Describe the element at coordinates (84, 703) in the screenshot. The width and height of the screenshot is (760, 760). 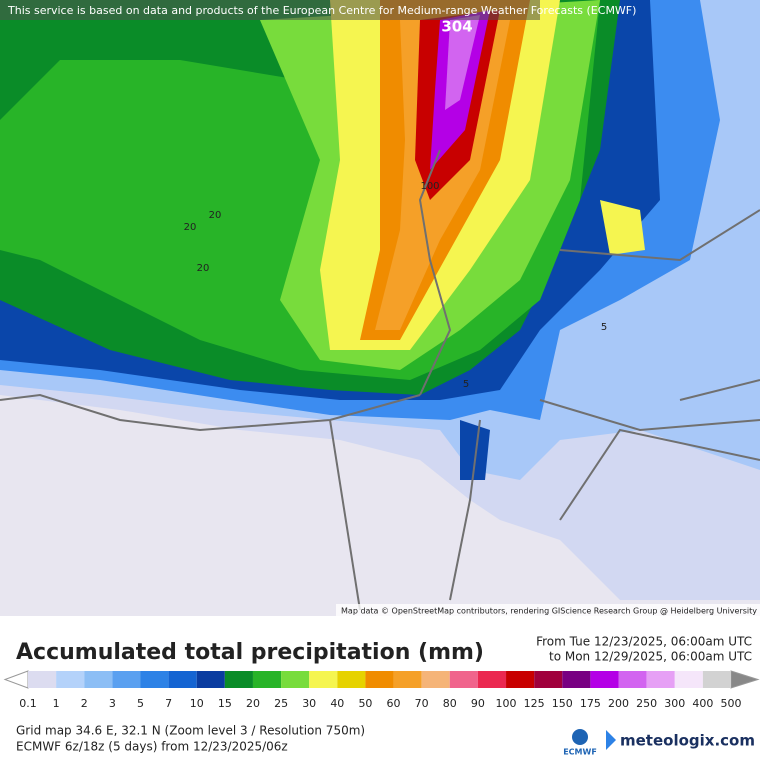
I see `colorbar-label: 2` at that location.